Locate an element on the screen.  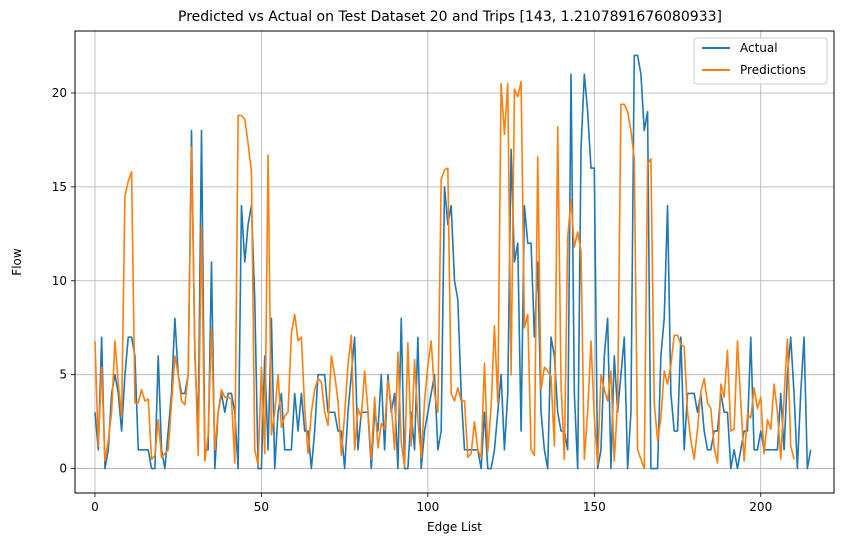
y-tick-label: 20 is located at coordinates (59, 93).